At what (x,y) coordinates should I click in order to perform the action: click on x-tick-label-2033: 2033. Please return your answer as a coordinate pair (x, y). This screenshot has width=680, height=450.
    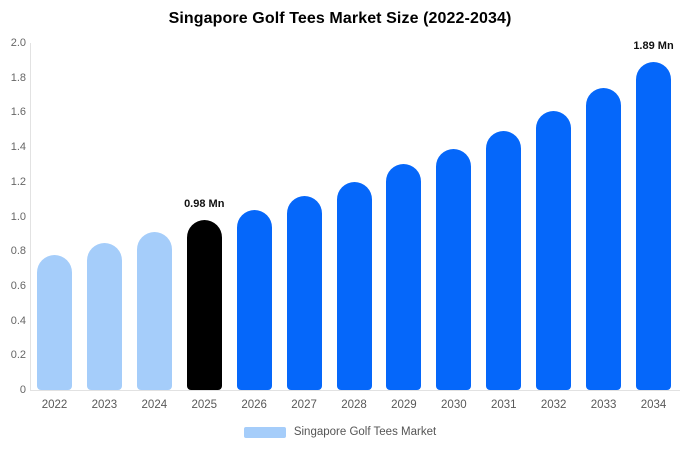
    Looking at the image, I should click on (603, 405).